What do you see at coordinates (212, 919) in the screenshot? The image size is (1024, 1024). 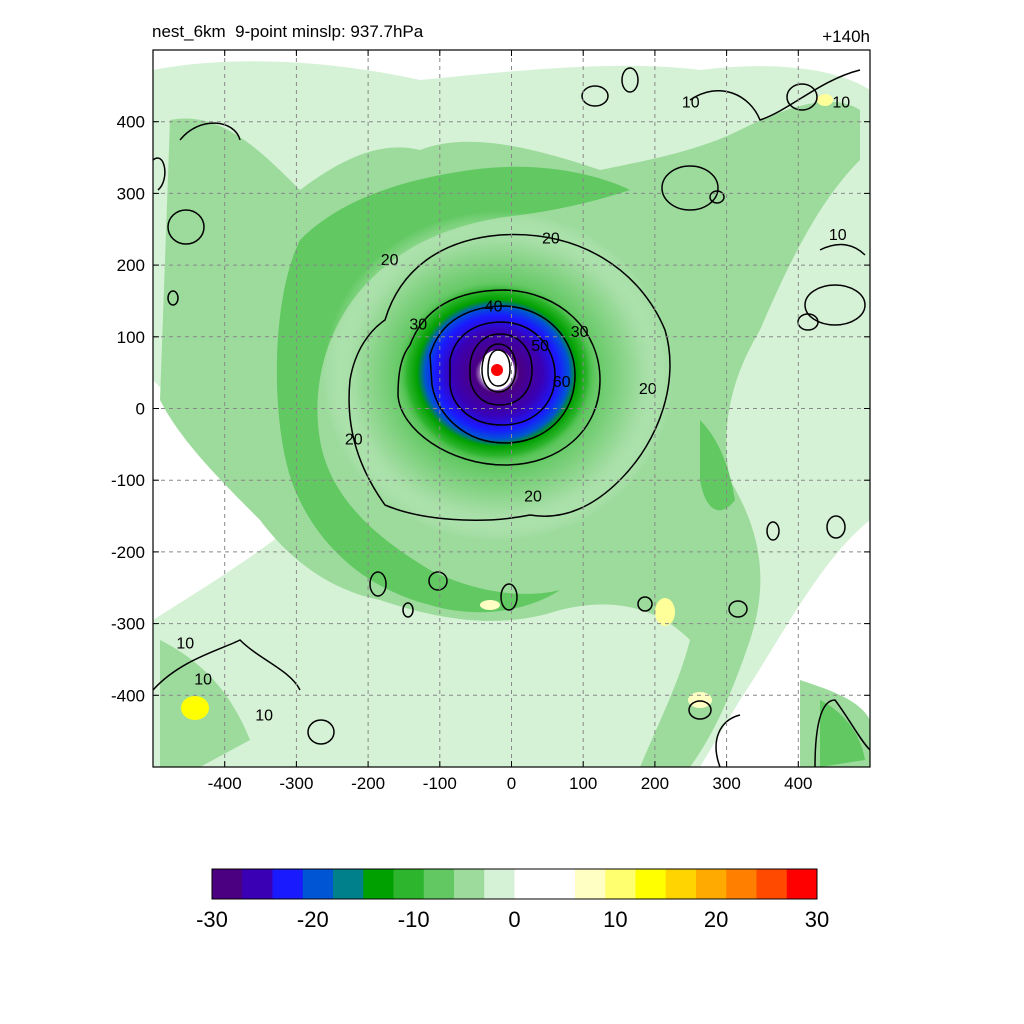 I see `colorbar-tick-label: -30` at bounding box center [212, 919].